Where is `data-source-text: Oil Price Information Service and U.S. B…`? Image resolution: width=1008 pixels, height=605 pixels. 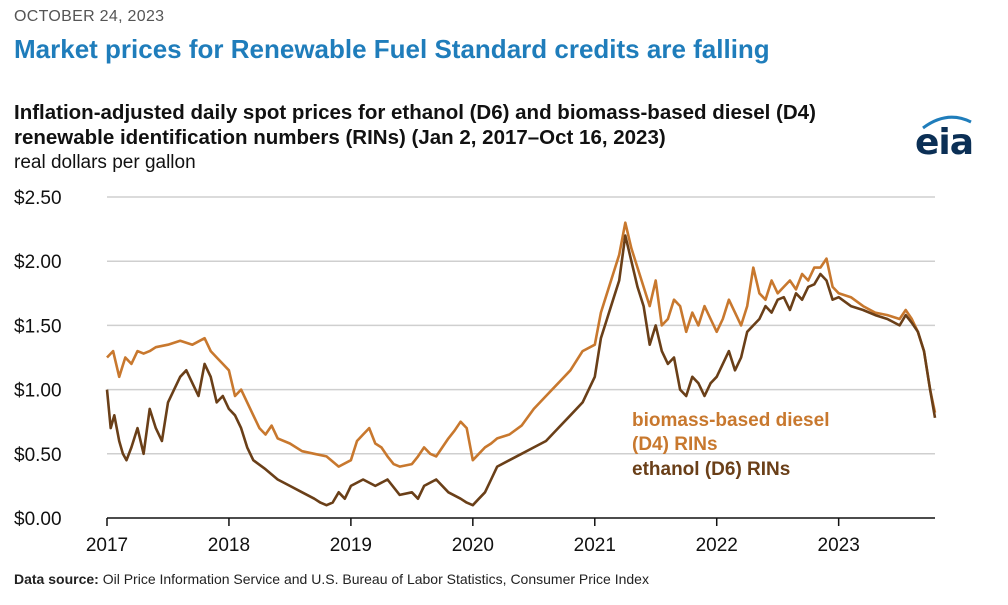 data-source-text: Oil Price Information Service and U.S. B… is located at coordinates (375, 579).